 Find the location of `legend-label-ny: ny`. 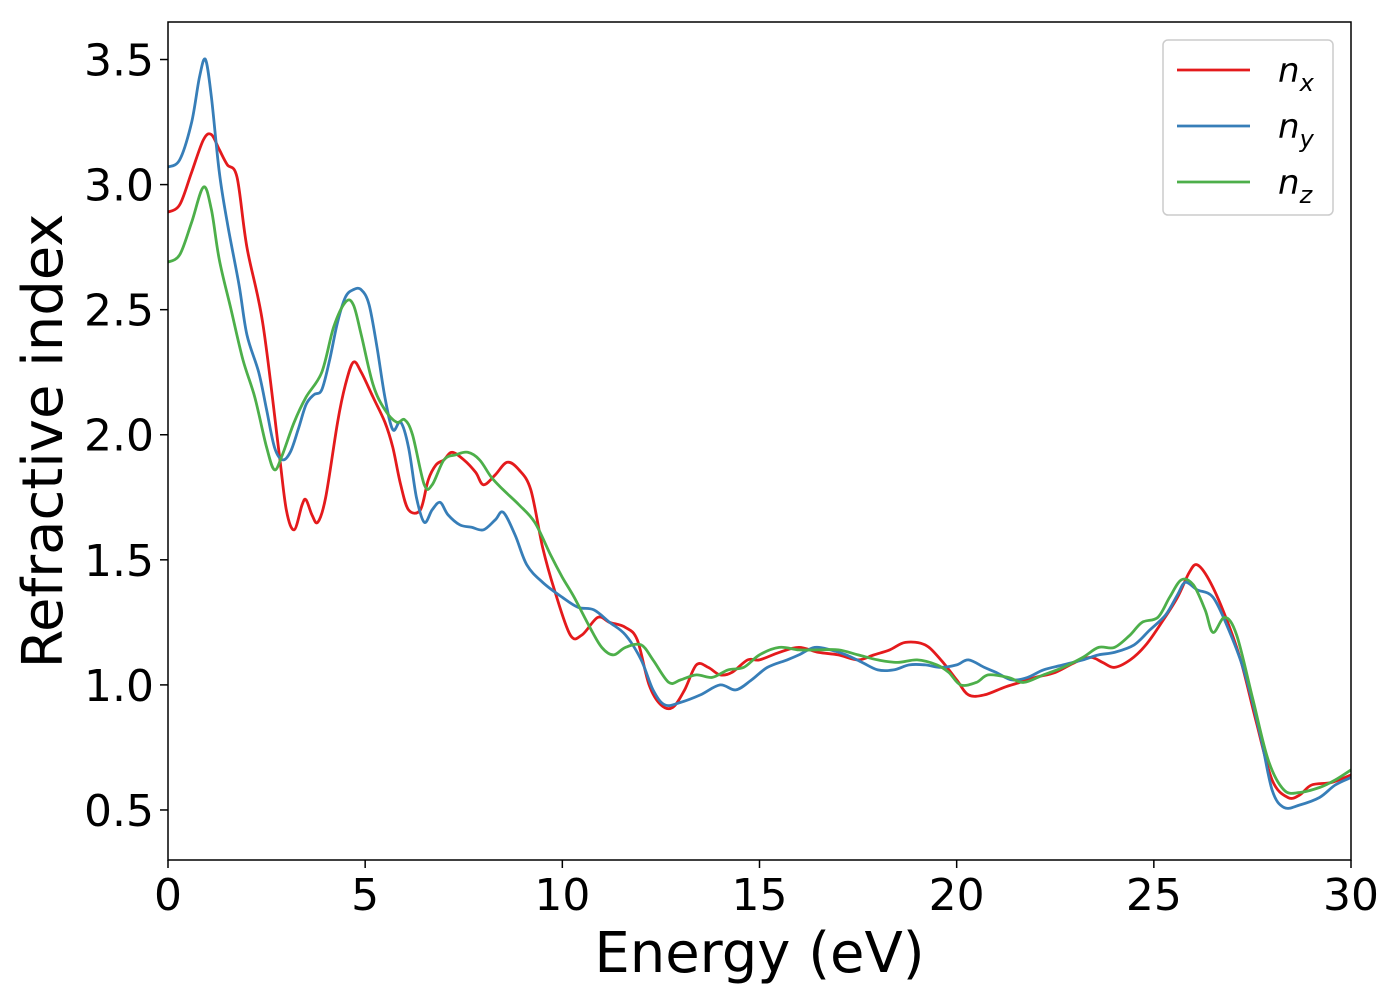

legend-label-ny: ny is located at coordinates (1296, 130).